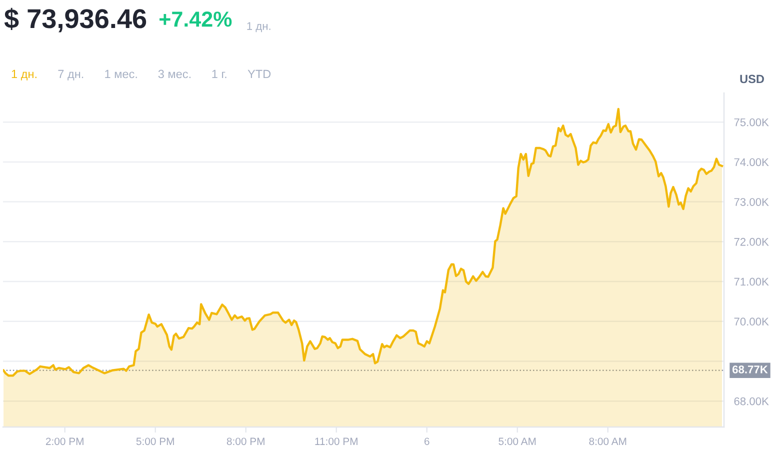 The image size is (782, 461). I want to click on x-tick-label: 8:00 AM, so click(607, 442).